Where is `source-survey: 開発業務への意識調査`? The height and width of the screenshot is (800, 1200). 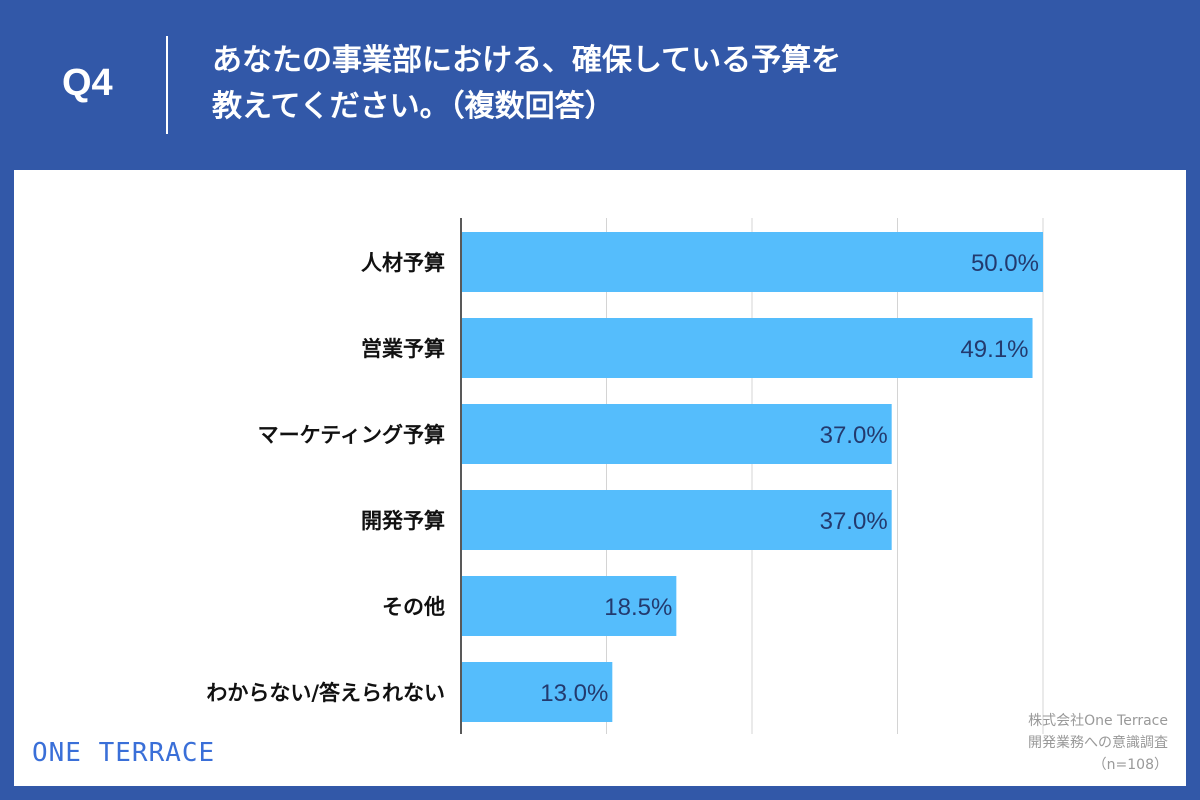 source-survey: 開発業務への意識調査 is located at coordinates (1098, 743).